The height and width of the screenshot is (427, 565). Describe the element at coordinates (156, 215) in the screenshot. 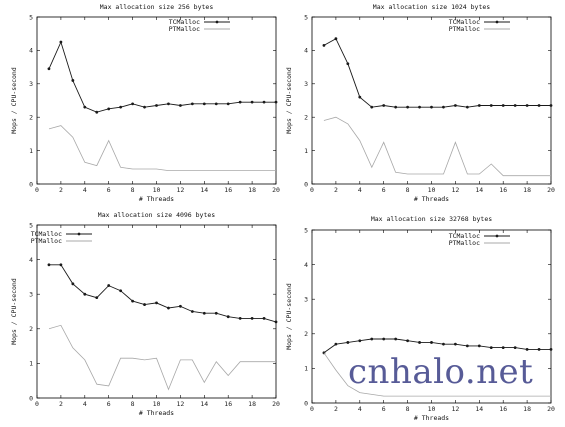

I see `chart-title: Max allocation size 4096 bytes` at that location.